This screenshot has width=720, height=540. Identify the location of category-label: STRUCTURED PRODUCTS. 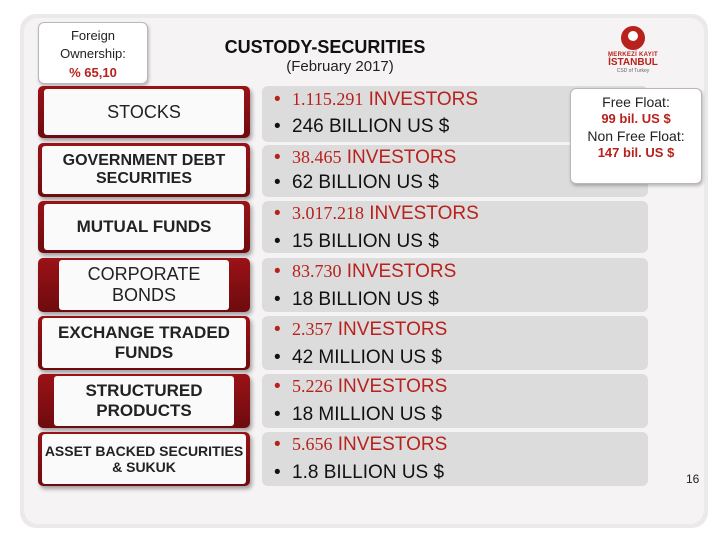
(144, 401).